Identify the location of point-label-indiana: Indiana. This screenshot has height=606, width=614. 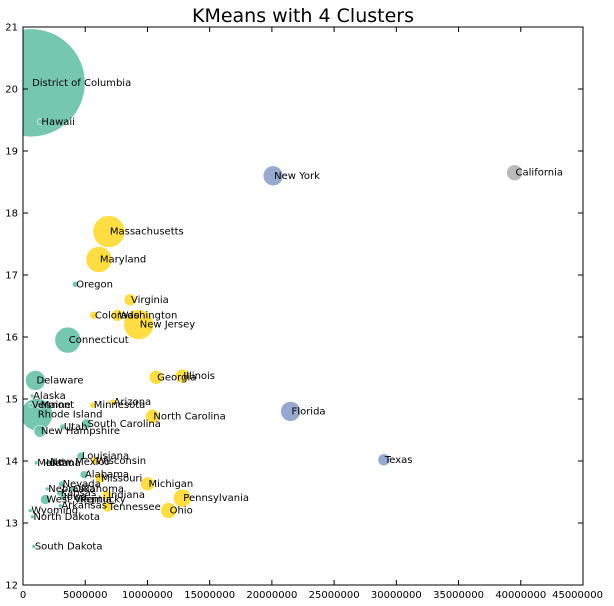
(126, 495).